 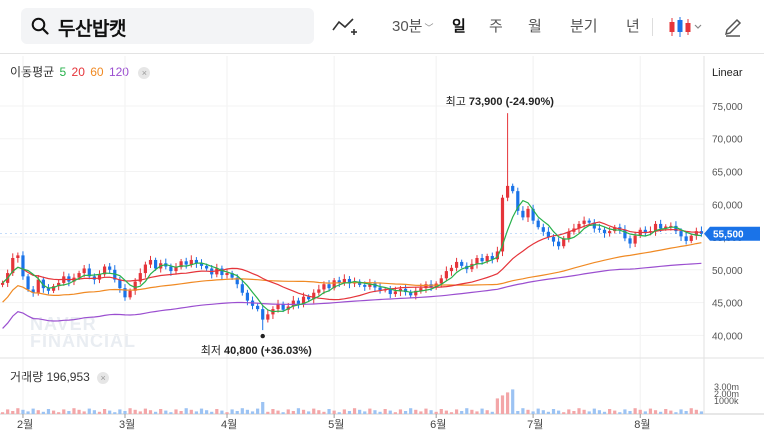 I want to click on y-tick-label: 60,000, so click(x=727, y=205).